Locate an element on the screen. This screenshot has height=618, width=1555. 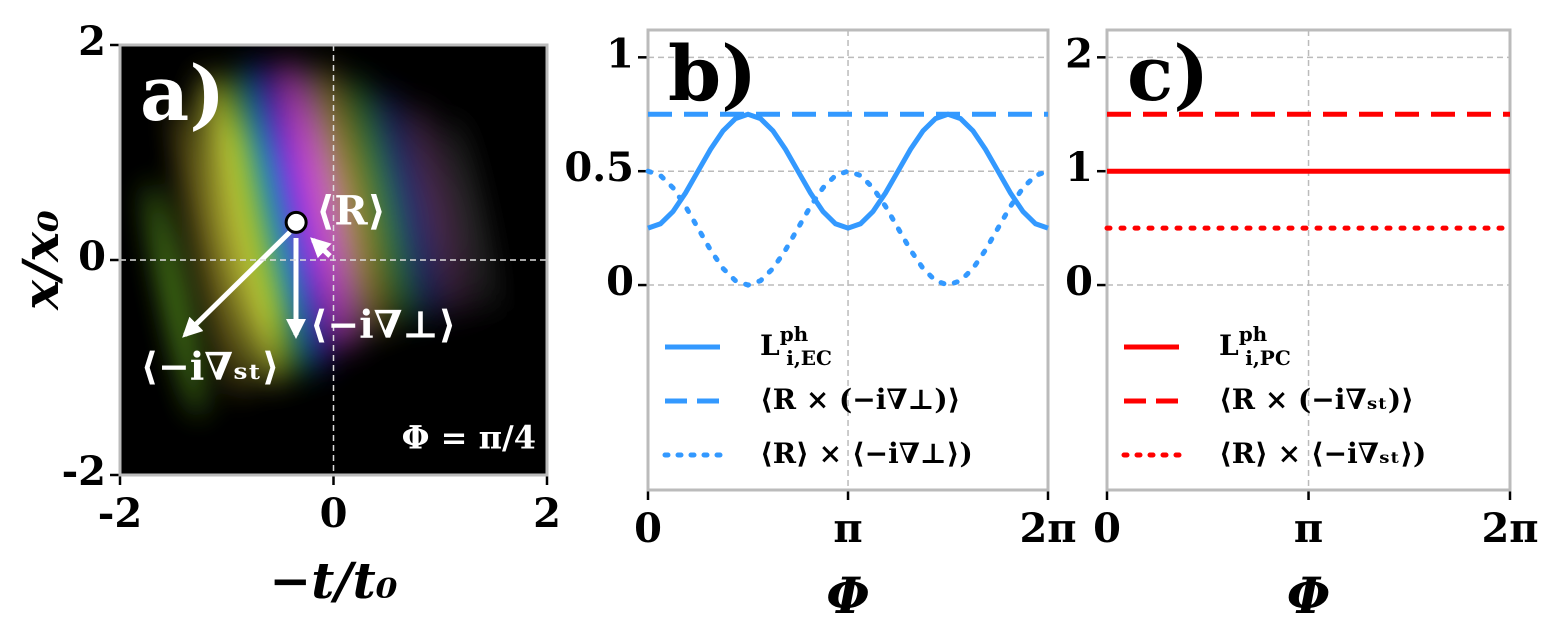
legend-label: ⟨R × (−i∇⊥)⟩ is located at coordinates (860, 399).